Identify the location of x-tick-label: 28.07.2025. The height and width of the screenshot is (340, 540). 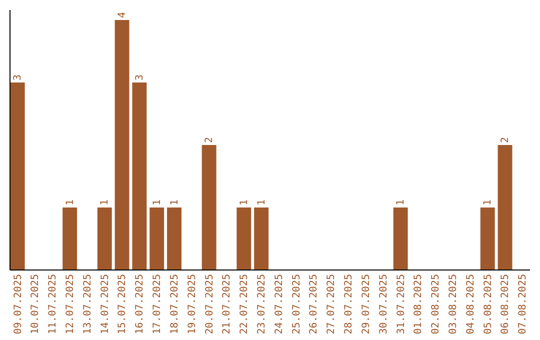
(349, 304).